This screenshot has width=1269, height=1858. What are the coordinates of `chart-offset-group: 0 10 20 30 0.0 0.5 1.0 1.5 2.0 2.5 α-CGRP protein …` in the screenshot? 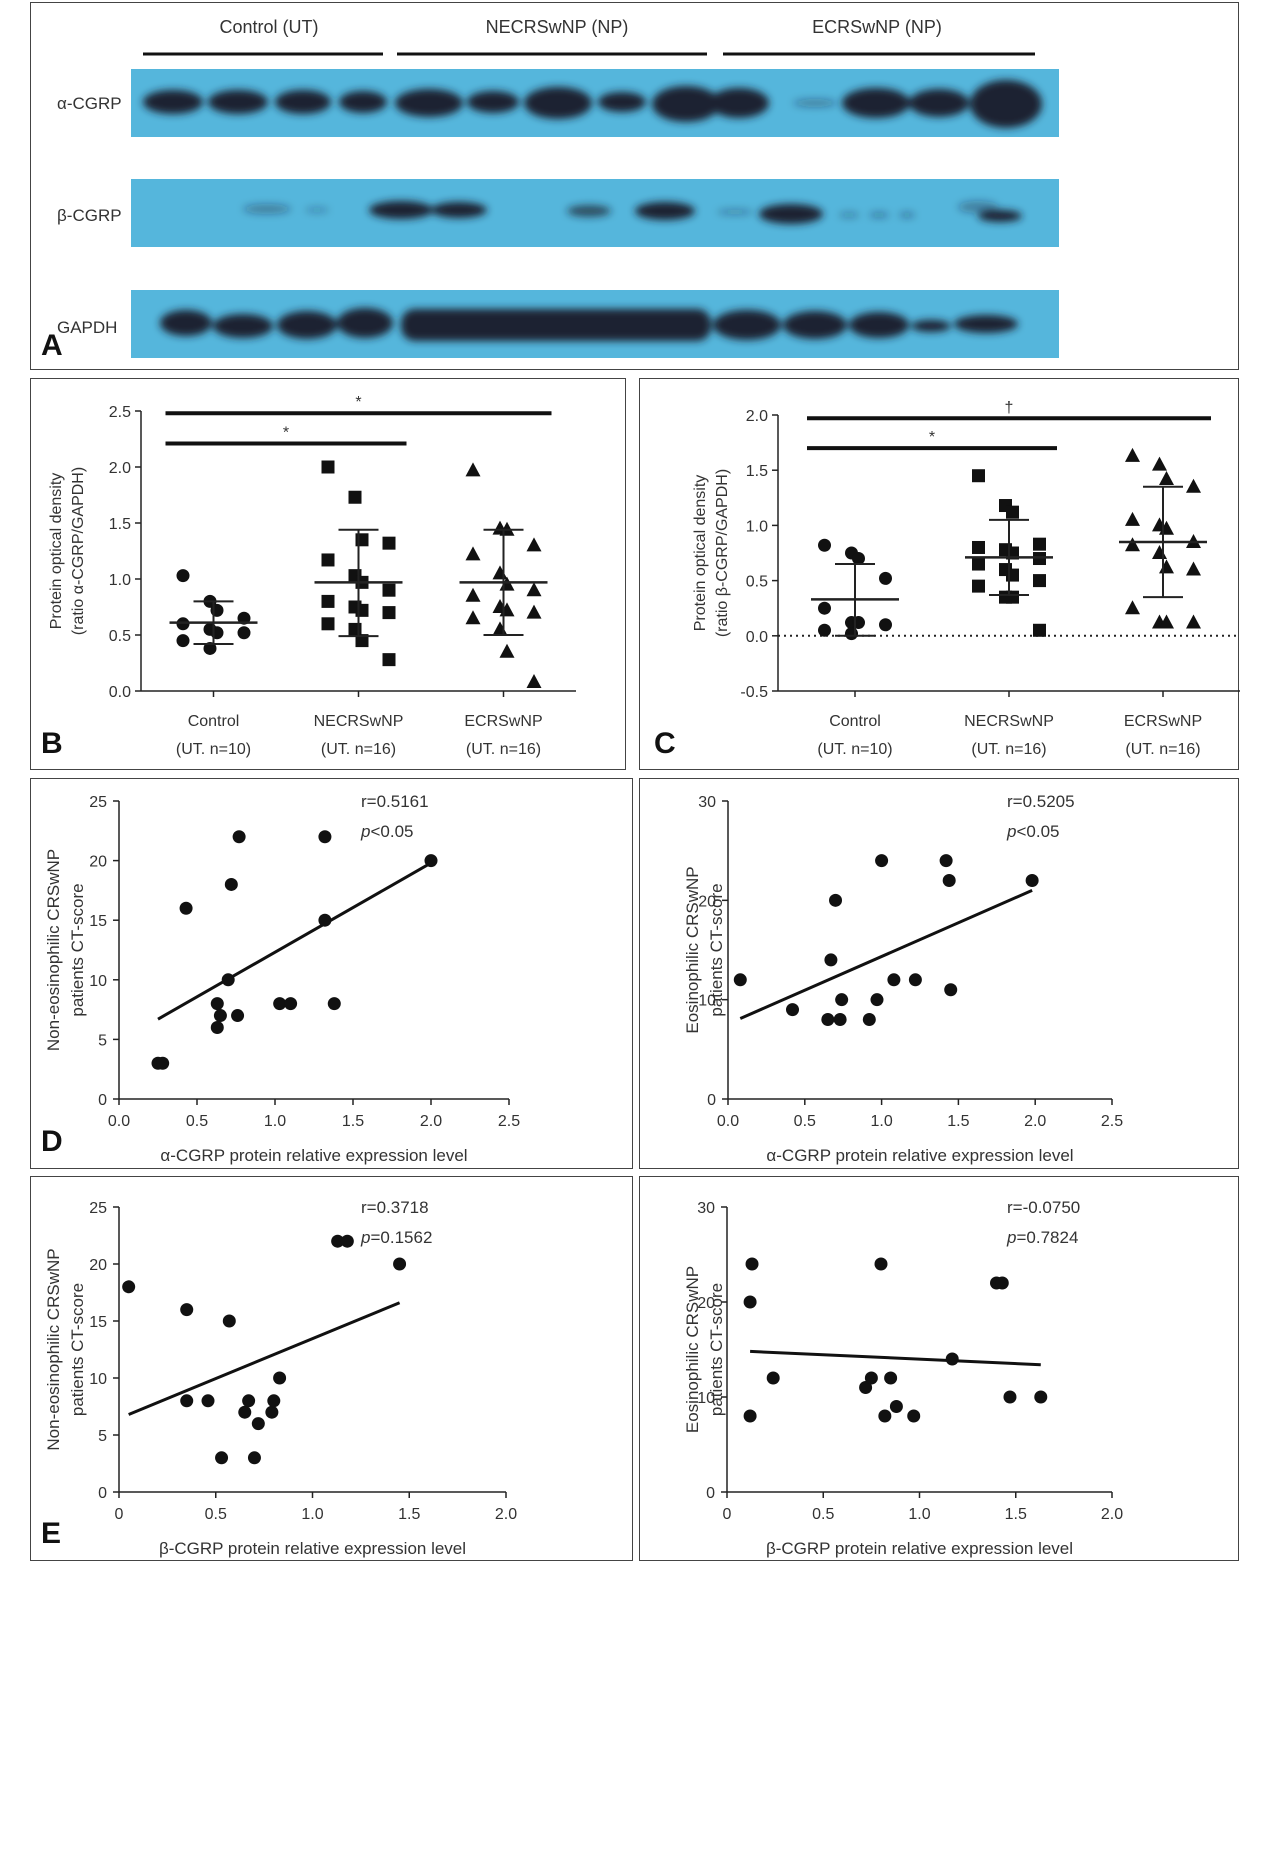 It's located at (903, 978).